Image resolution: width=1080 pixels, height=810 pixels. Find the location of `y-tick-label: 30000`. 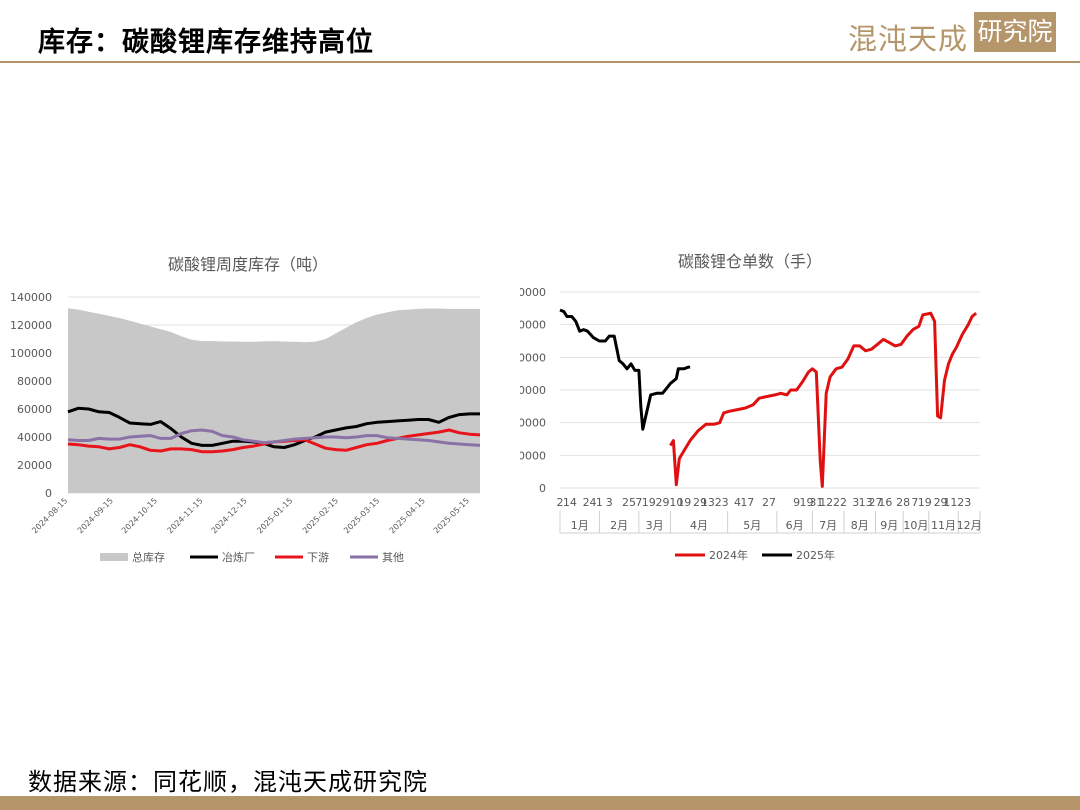

y-tick-label: 30000 is located at coordinates (533, 390).